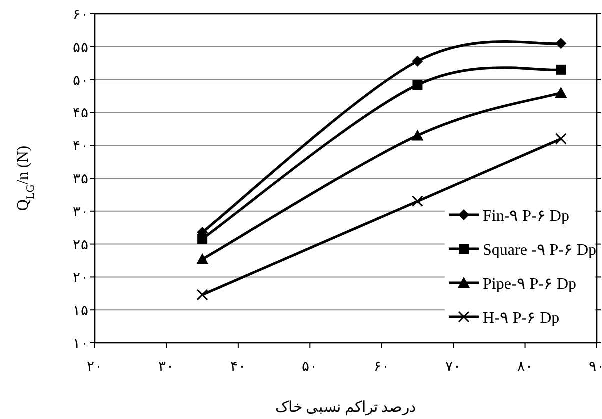 The height and width of the screenshot is (419, 602). I want to click on y-tick-label: ۵۰, so click(81, 81).